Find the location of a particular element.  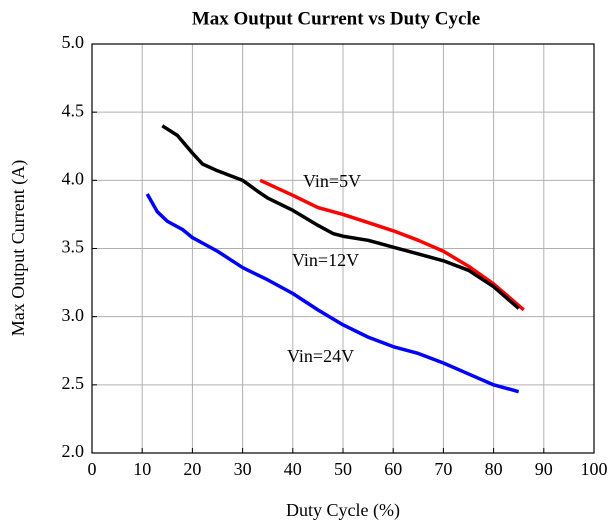

series-line is located at coordinates (392, 245).